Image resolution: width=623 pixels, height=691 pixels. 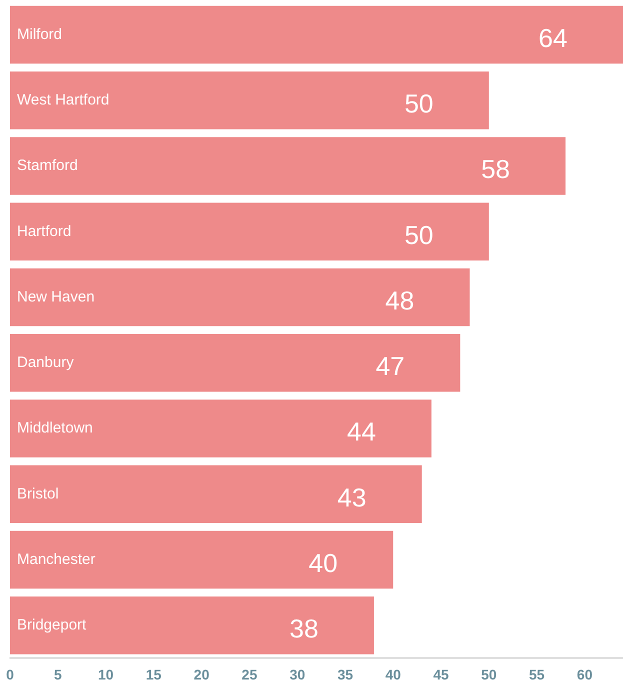 What do you see at coordinates (202, 674) in the screenshot?
I see `x-tick-label: 20` at bounding box center [202, 674].